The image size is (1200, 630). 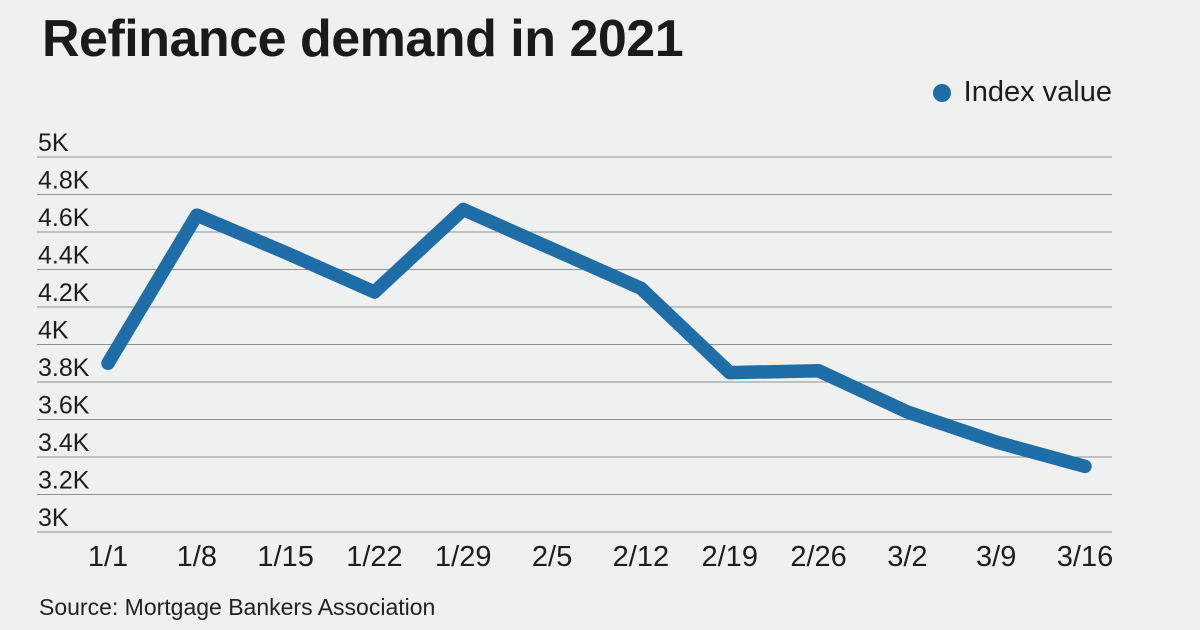 I want to click on x-tick-label: 2/5, so click(x=552, y=557).